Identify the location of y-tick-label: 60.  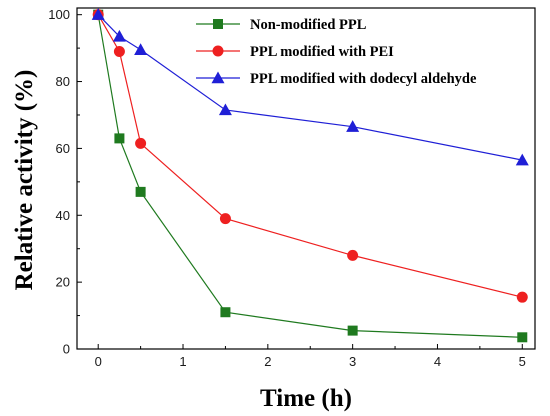
(63, 148).